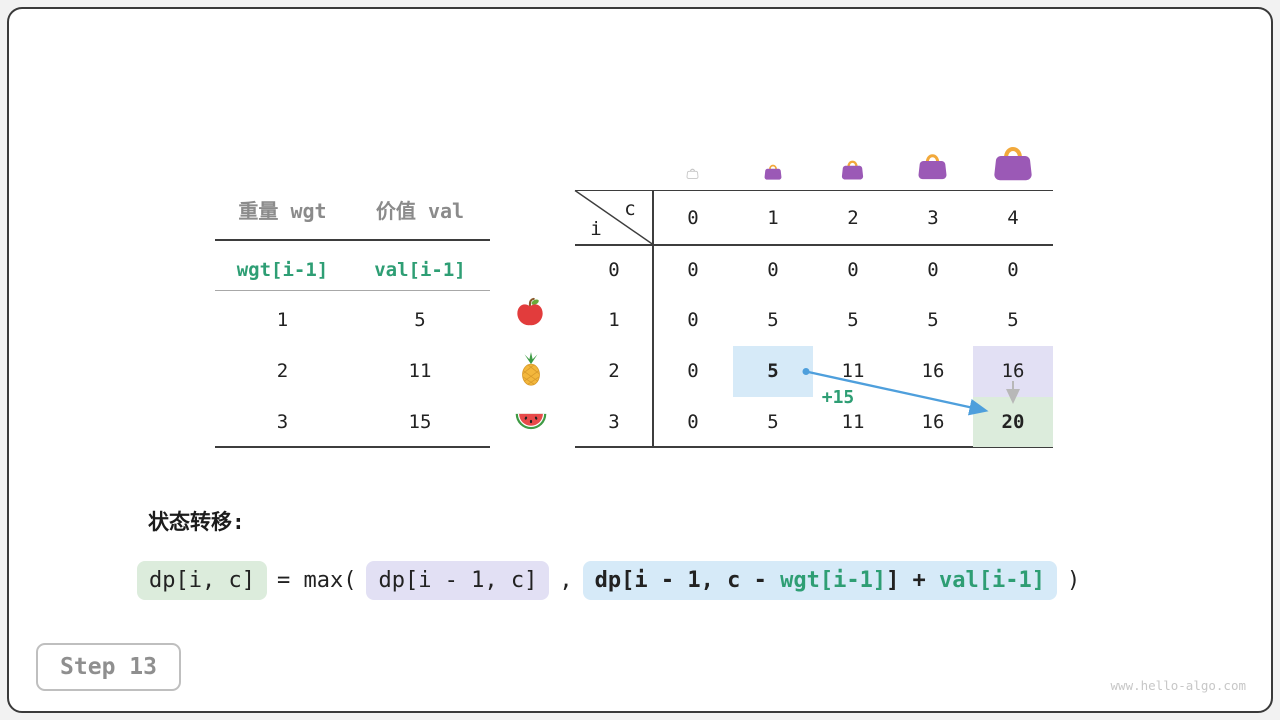 This screenshot has height=720, width=1280. I want to click on apple-icon, so click(530, 311).